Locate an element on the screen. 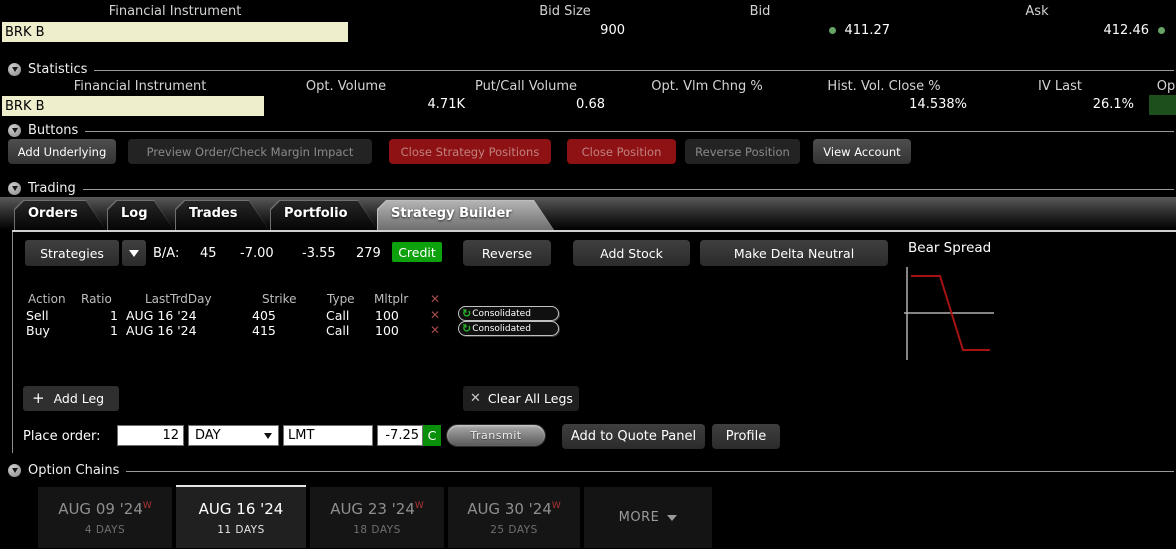  bid-value: 411.27 is located at coordinates (867, 30).